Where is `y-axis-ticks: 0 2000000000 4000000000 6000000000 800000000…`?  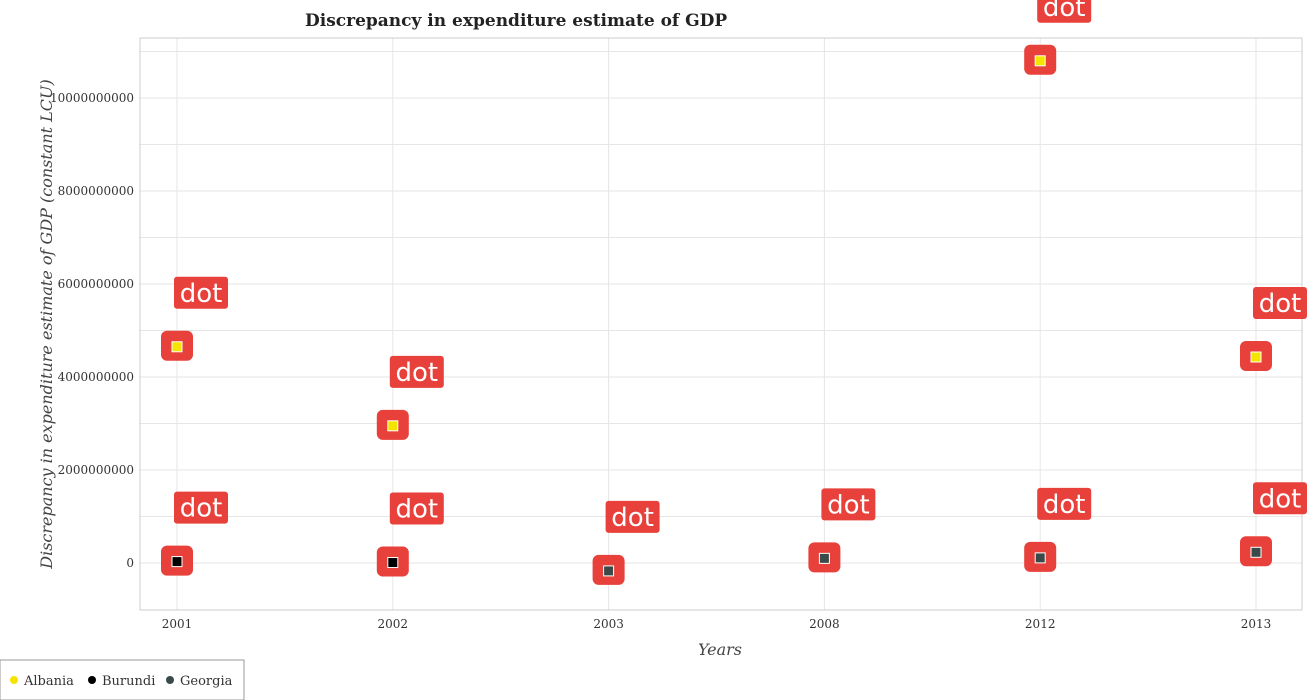 y-axis-ticks: 0 2000000000 4000000000 6000000000 800000000… is located at coordinates (92, 330).